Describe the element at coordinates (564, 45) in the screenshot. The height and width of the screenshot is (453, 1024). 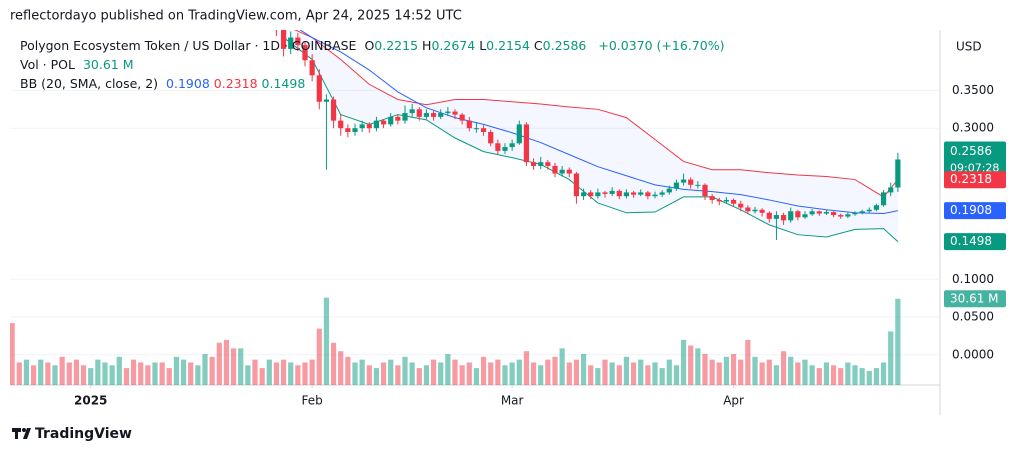
I see `ohlc-value: 0.2586` at that location.